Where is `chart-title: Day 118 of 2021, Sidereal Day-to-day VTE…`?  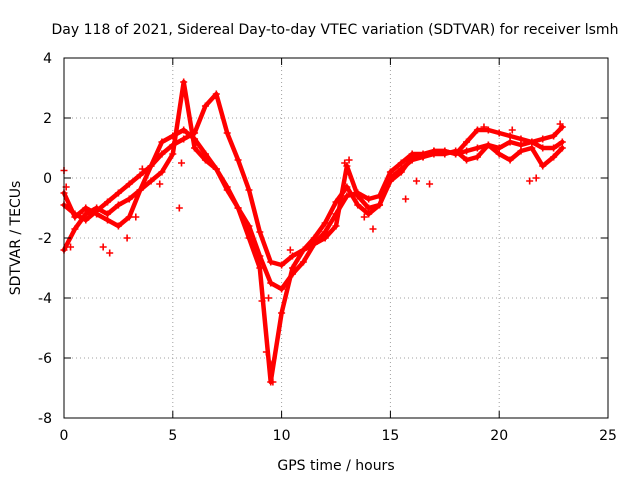 chart-title: Day 118 of 2021, Sidereal Day-to-day VTE… is located at coordinates (335, 30).